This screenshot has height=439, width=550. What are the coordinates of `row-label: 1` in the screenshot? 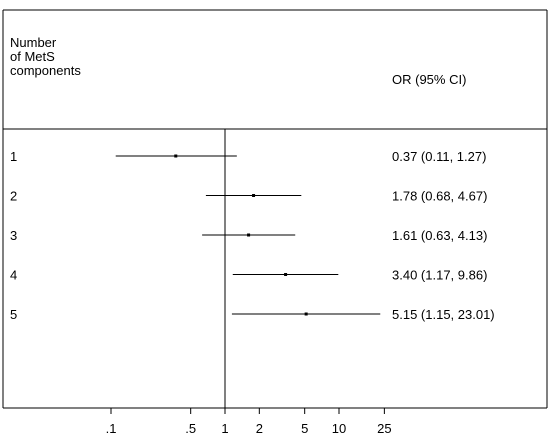 It's located at (13, 156).